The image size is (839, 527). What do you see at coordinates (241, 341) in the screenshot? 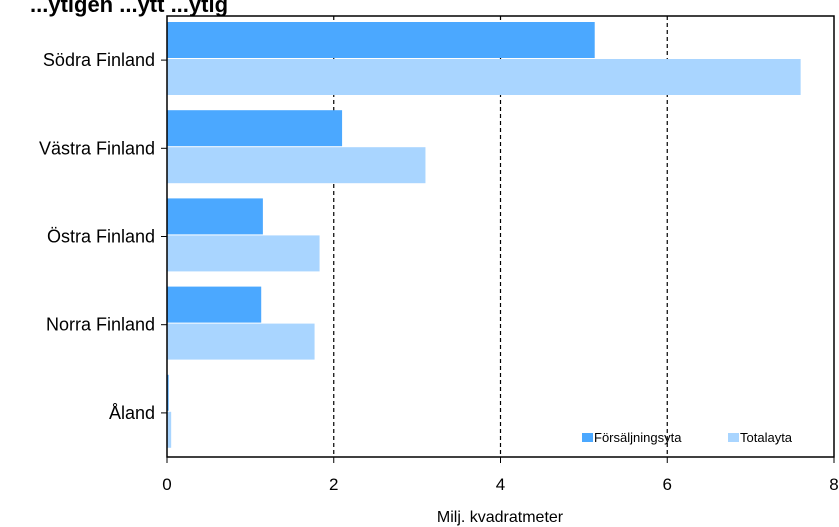
I see `bar-norra-finland-totalayta` at bounding box center [241, 341].